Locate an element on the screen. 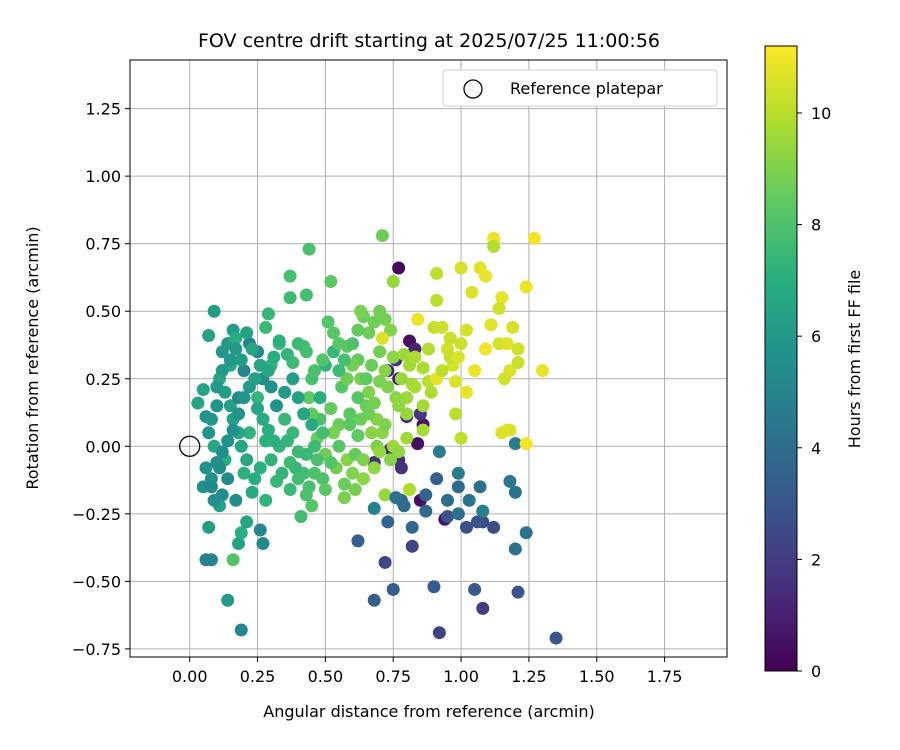 The image size is (900, 750). y-tick-label: −0.50 is located at coordinates (96, 581).